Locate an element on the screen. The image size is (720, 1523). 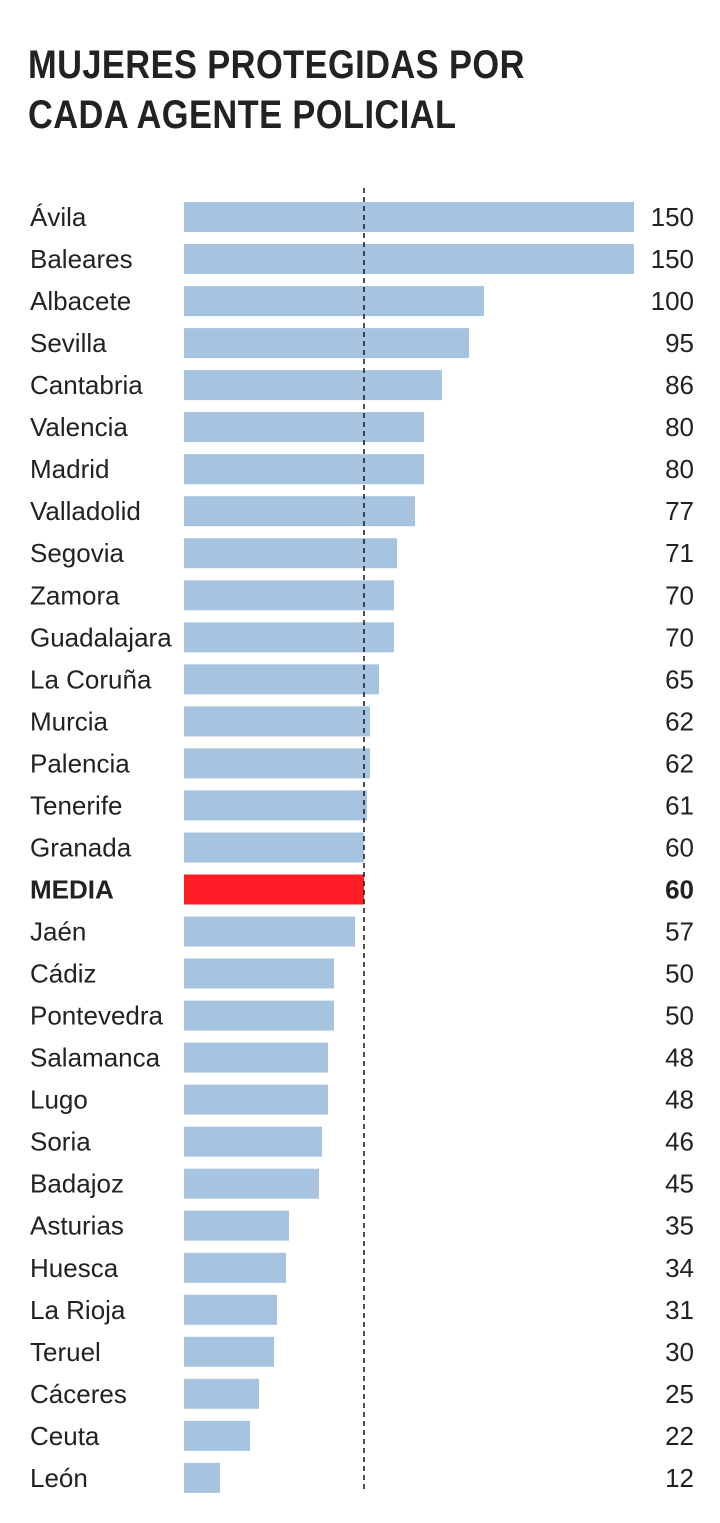
value-label: 57 is located at coordinates (679, 932).